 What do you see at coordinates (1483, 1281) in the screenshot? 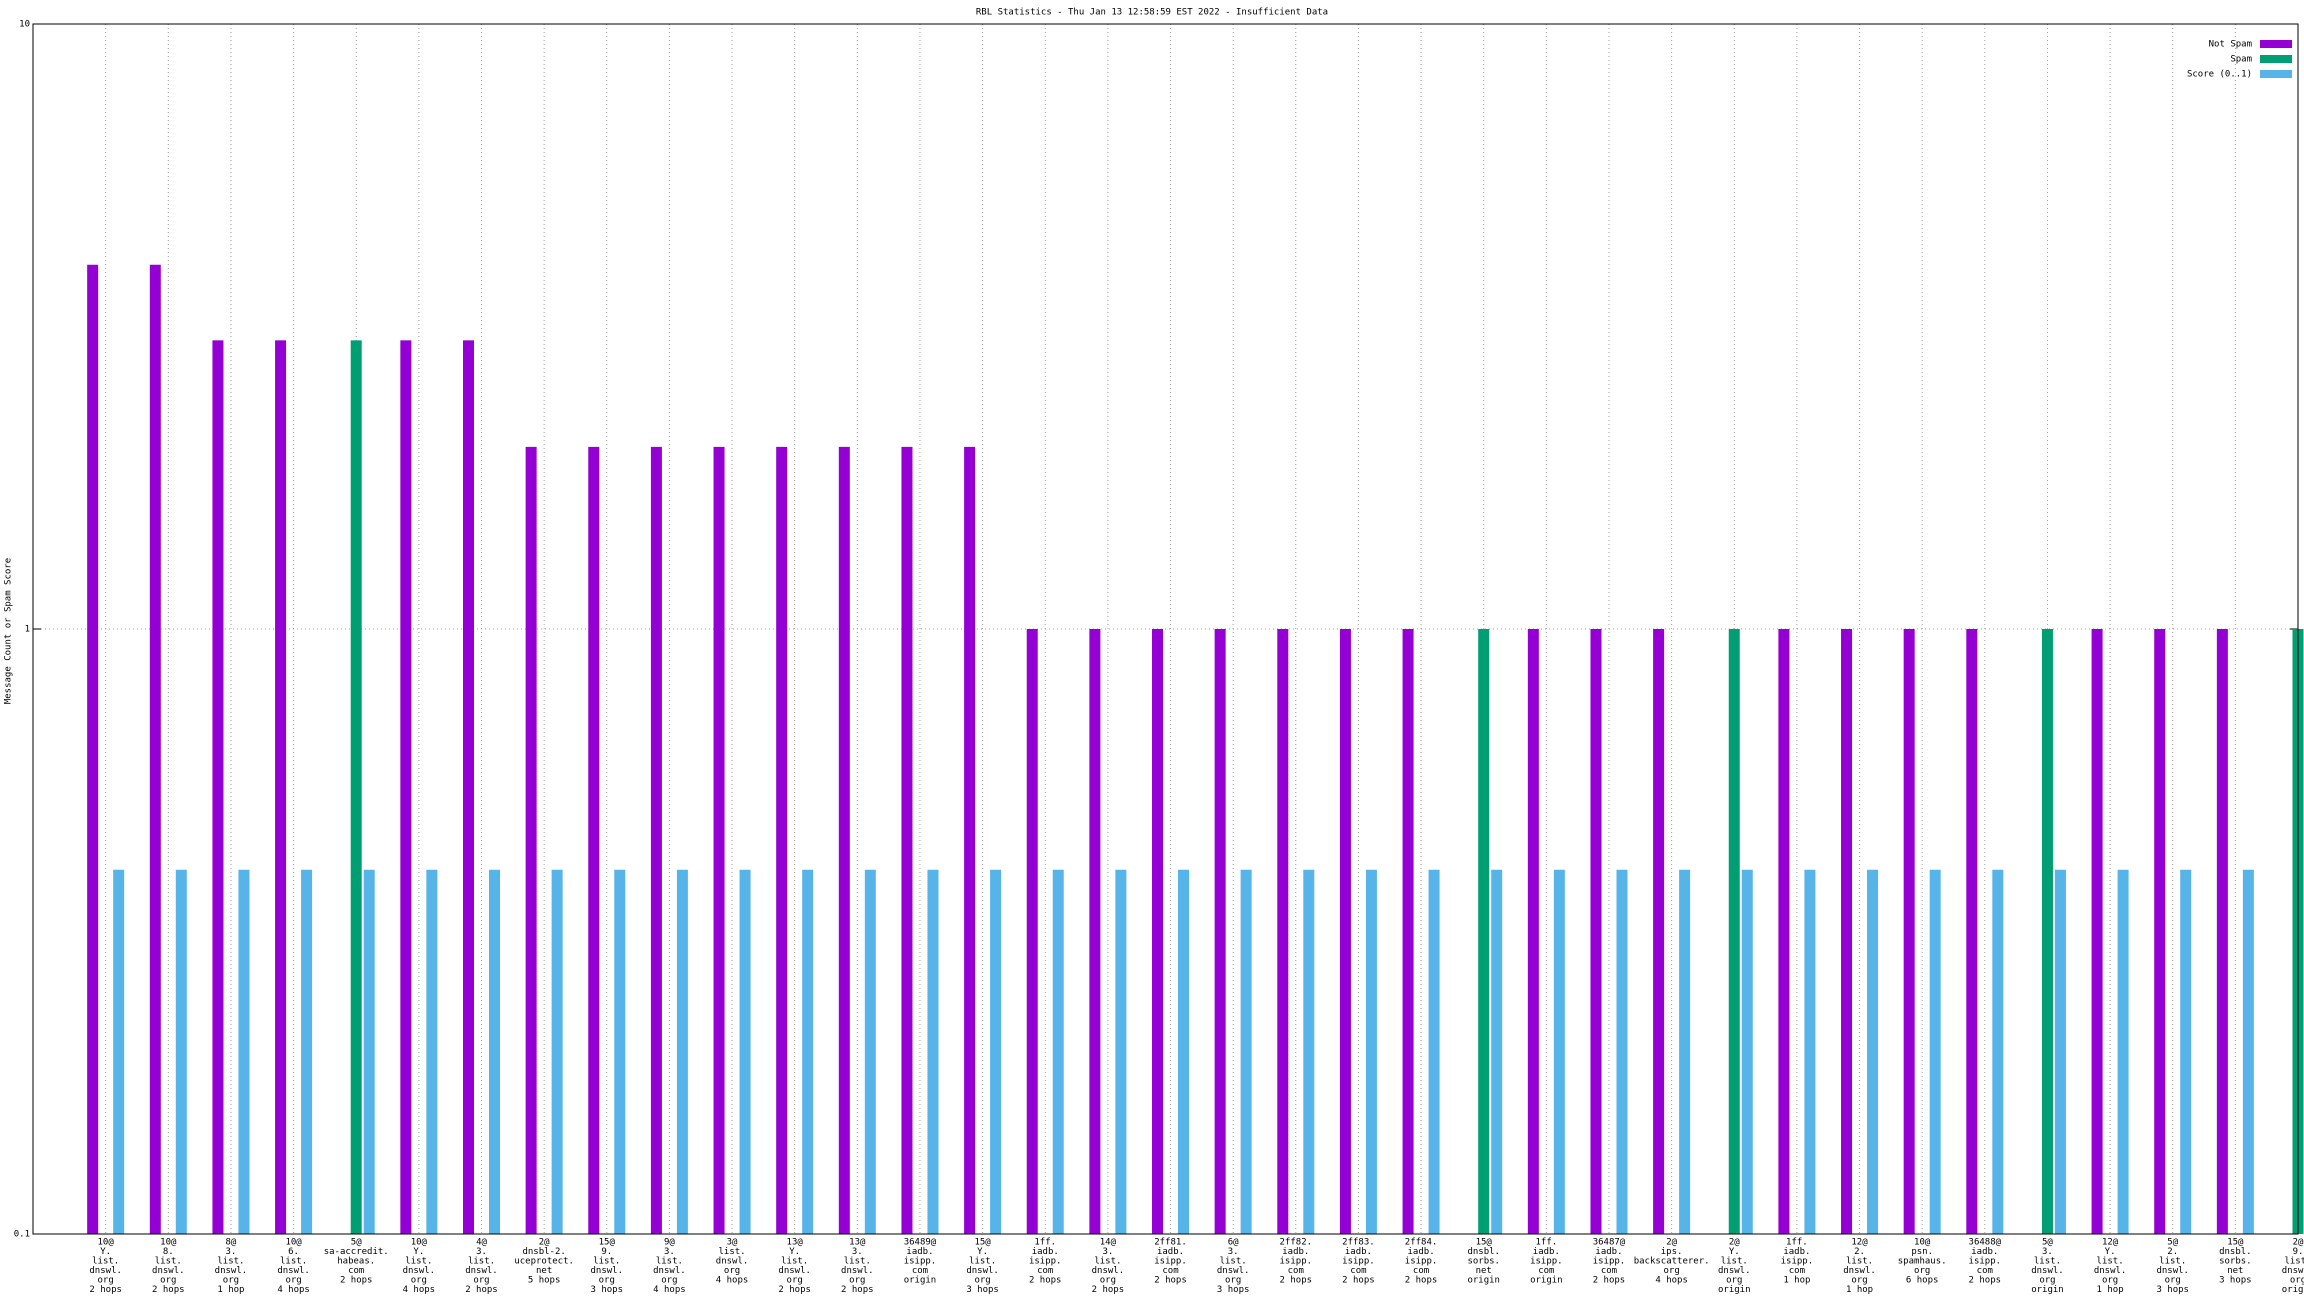
I see `x-tick-label: origin` at bounding box center [1483, 1281].